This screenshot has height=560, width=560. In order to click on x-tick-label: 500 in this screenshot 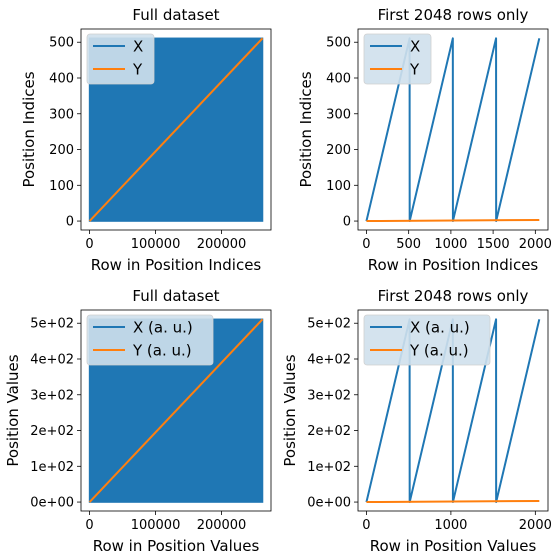, I will do `click(408, 244)`.